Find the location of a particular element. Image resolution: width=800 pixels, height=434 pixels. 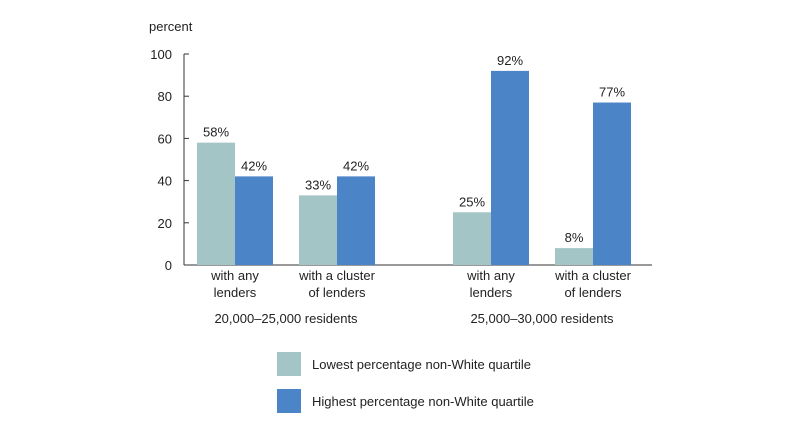

bar-value-label: 92% is located at coordinates (510, 60).